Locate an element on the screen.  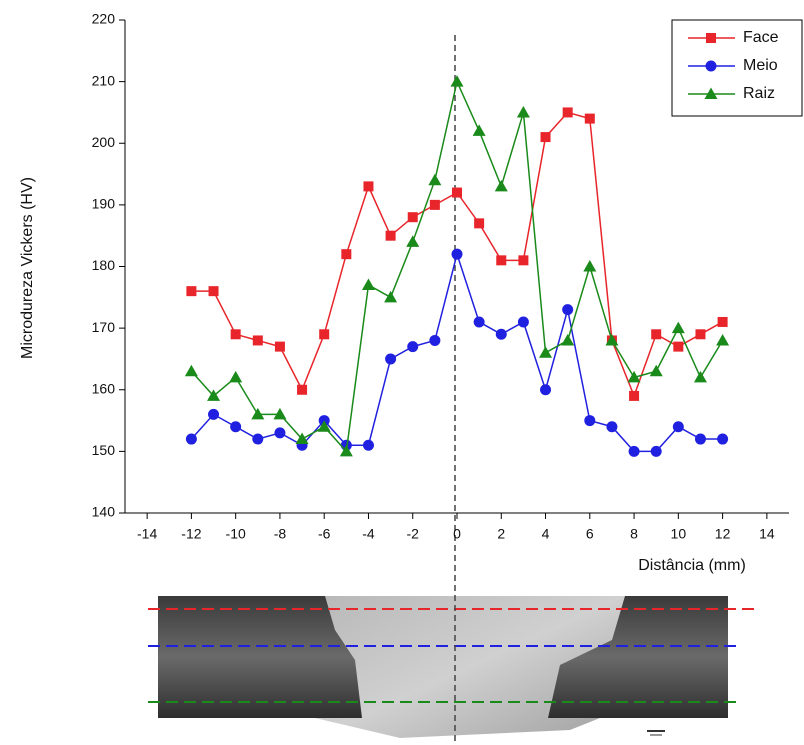
y-tick-label: 180 is located at coordinates (104, 265).